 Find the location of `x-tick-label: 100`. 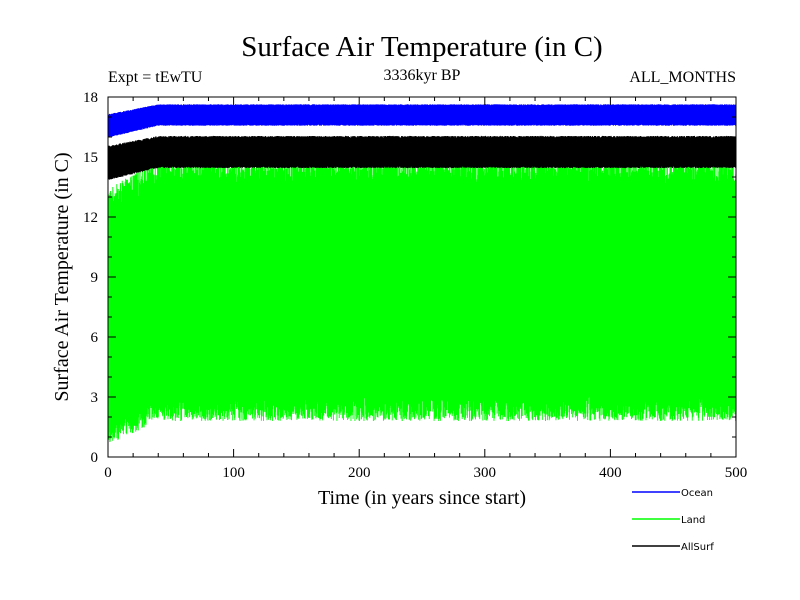

x-tick-label: 100 is located at coordinates (233, 473).